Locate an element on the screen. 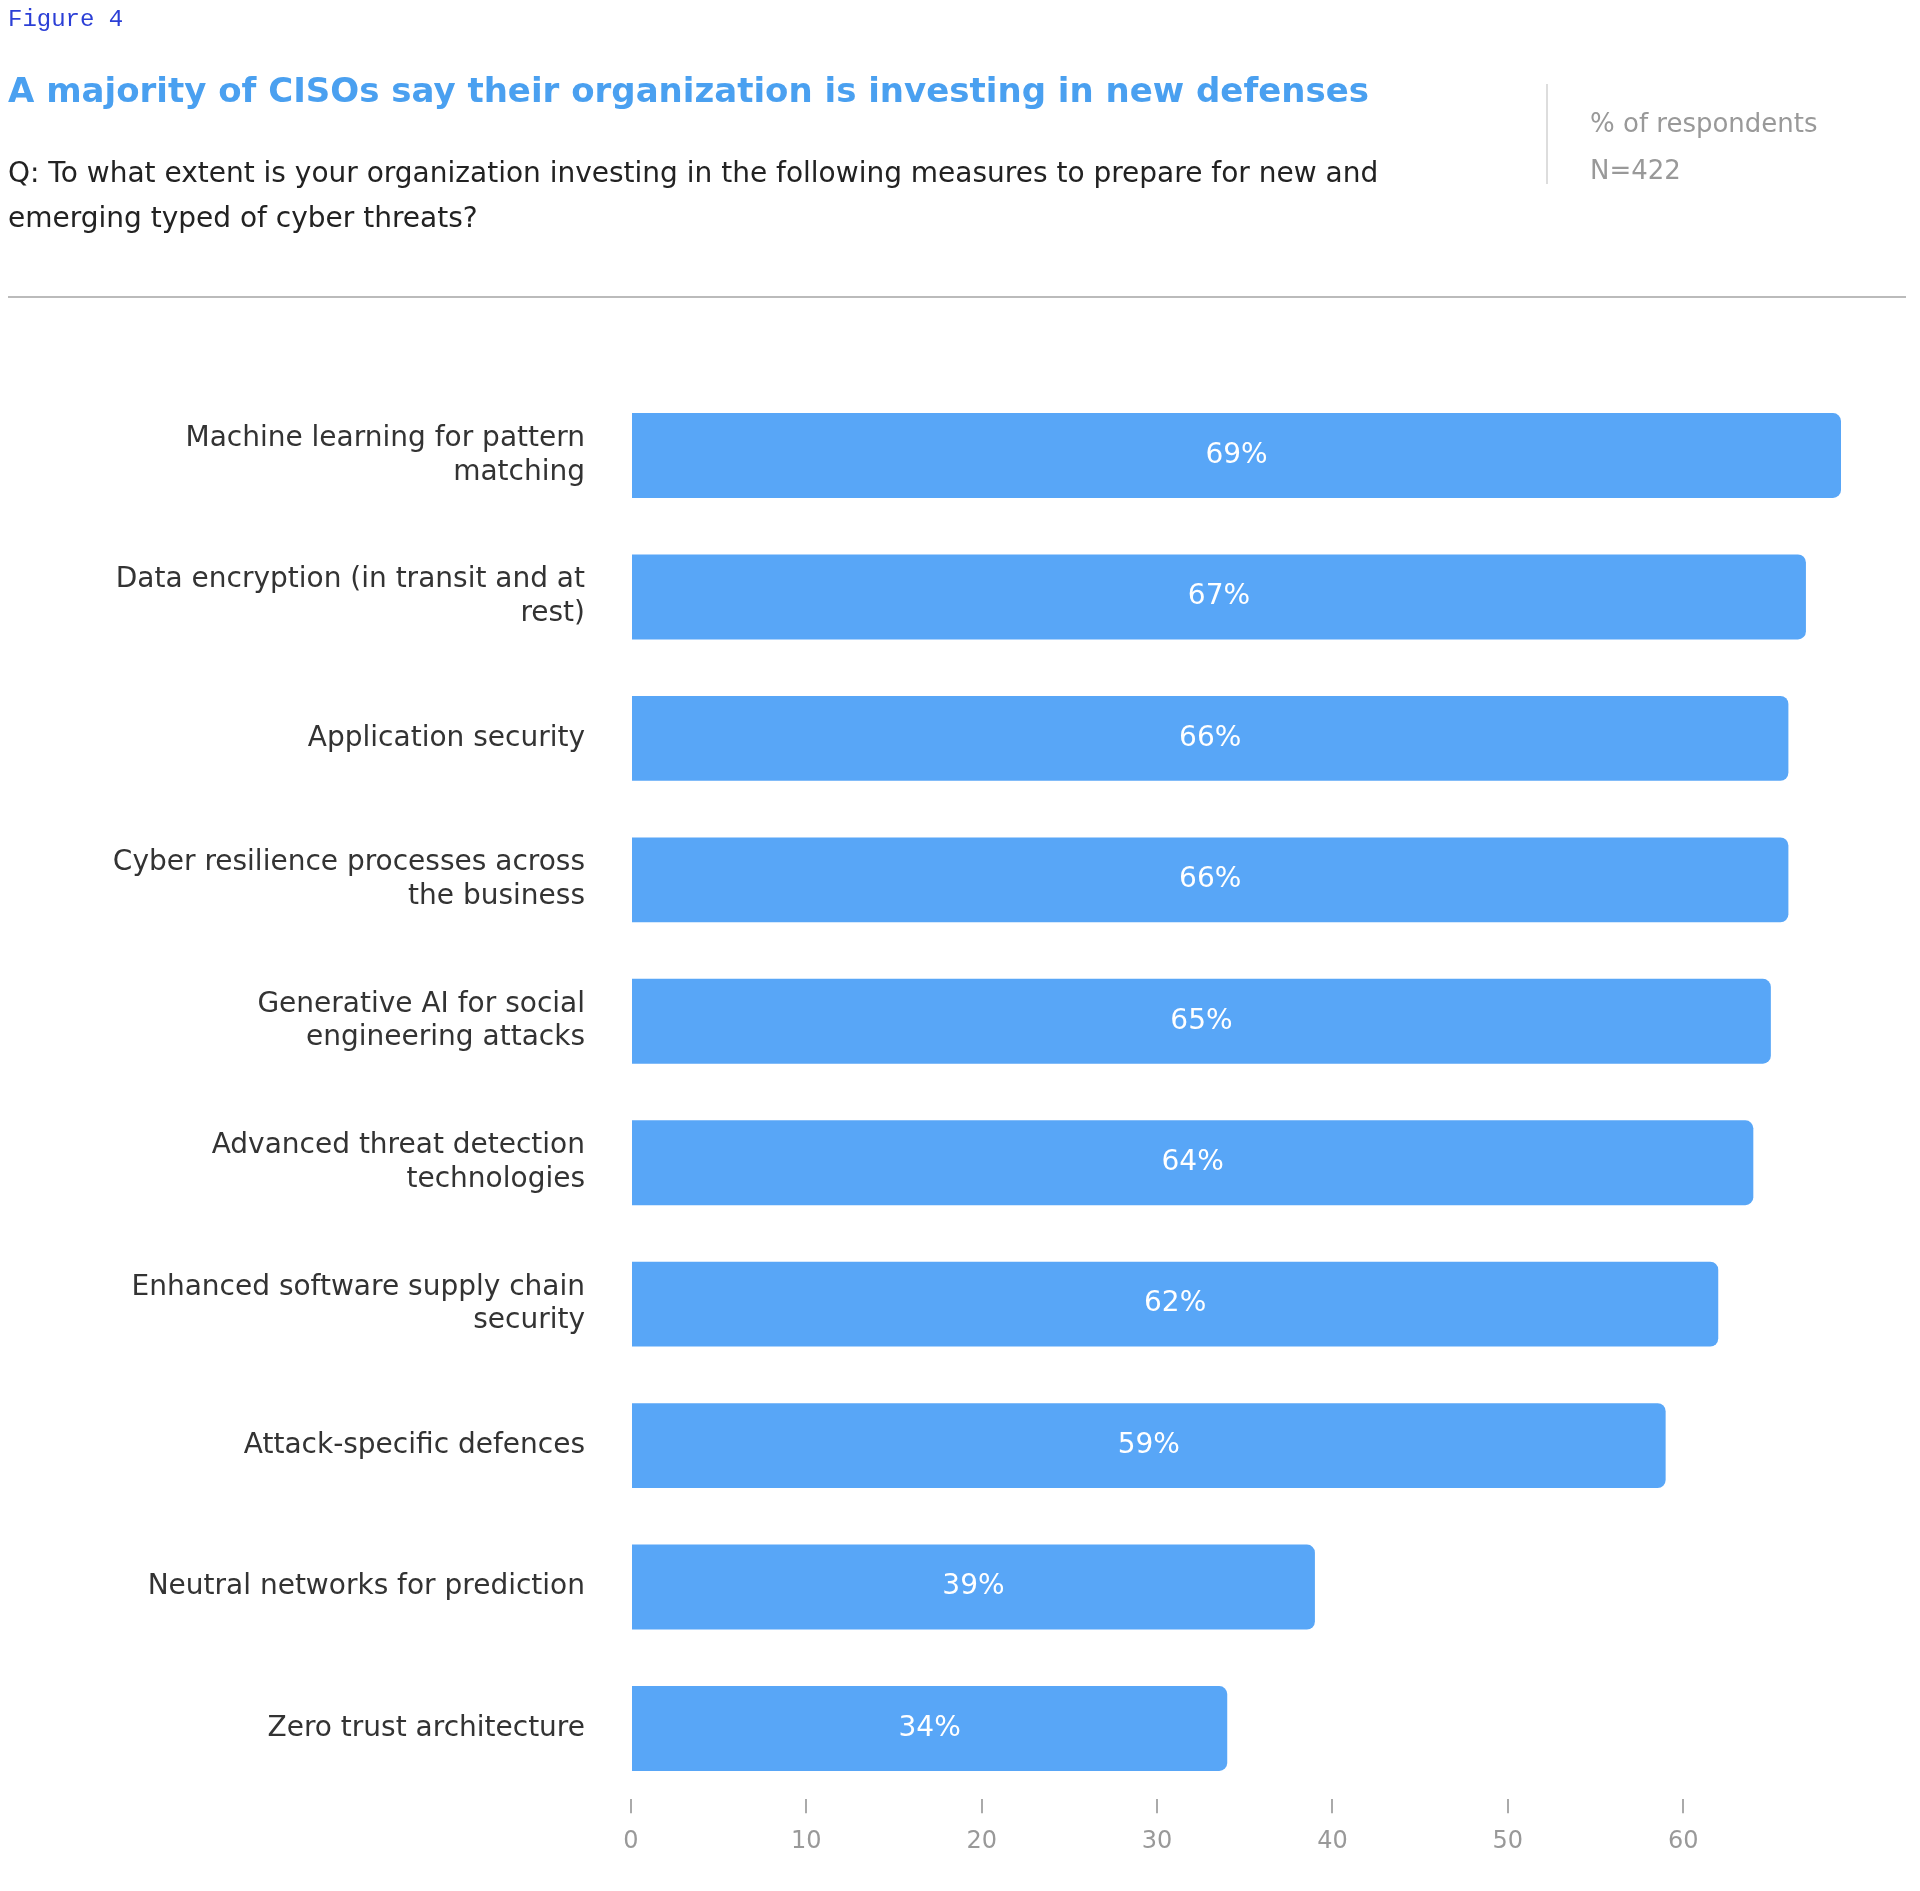  text: % of respondents is located at coordinates (1704, 123).